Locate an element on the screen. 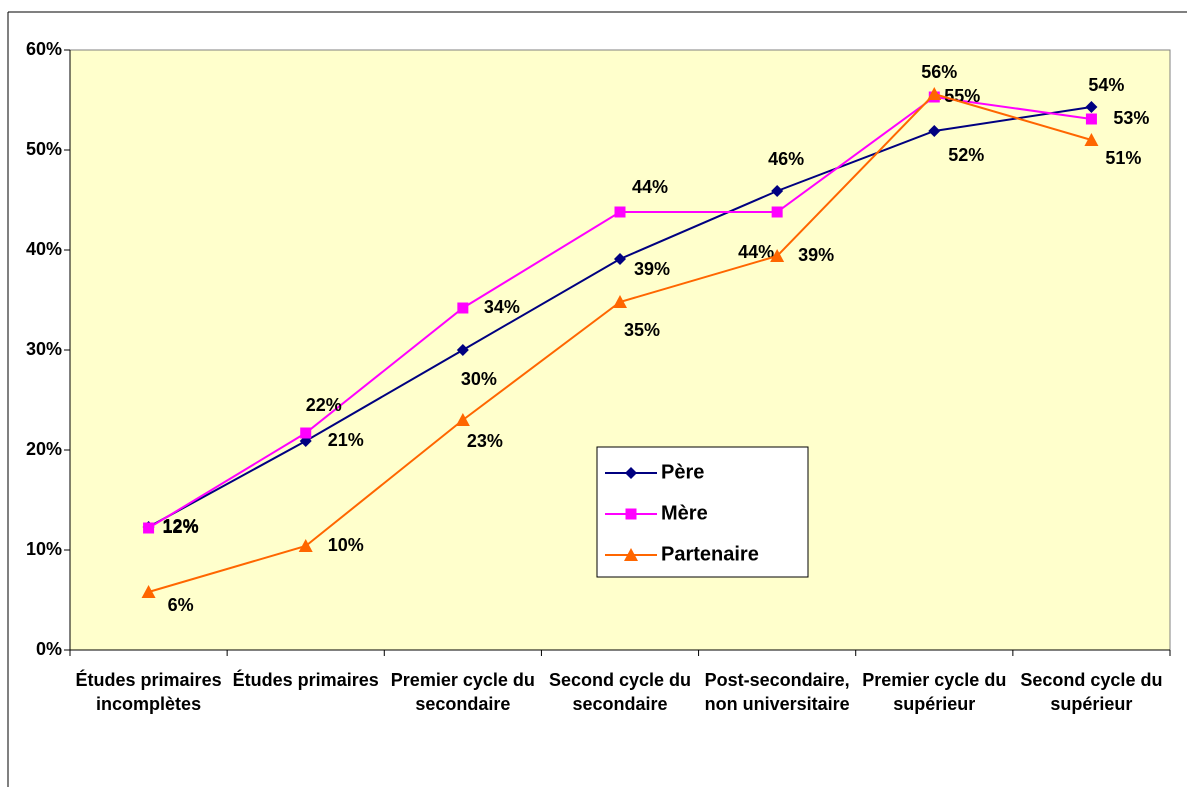 The image size is (1187, 787). legend-label: Partenaire is located at coordinates (710, 554).